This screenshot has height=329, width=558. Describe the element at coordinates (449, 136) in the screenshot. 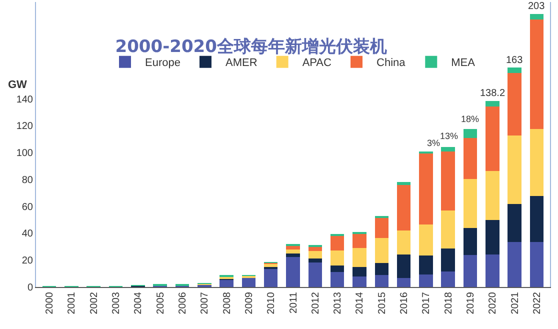

I see `annotation: 13%` at that location.